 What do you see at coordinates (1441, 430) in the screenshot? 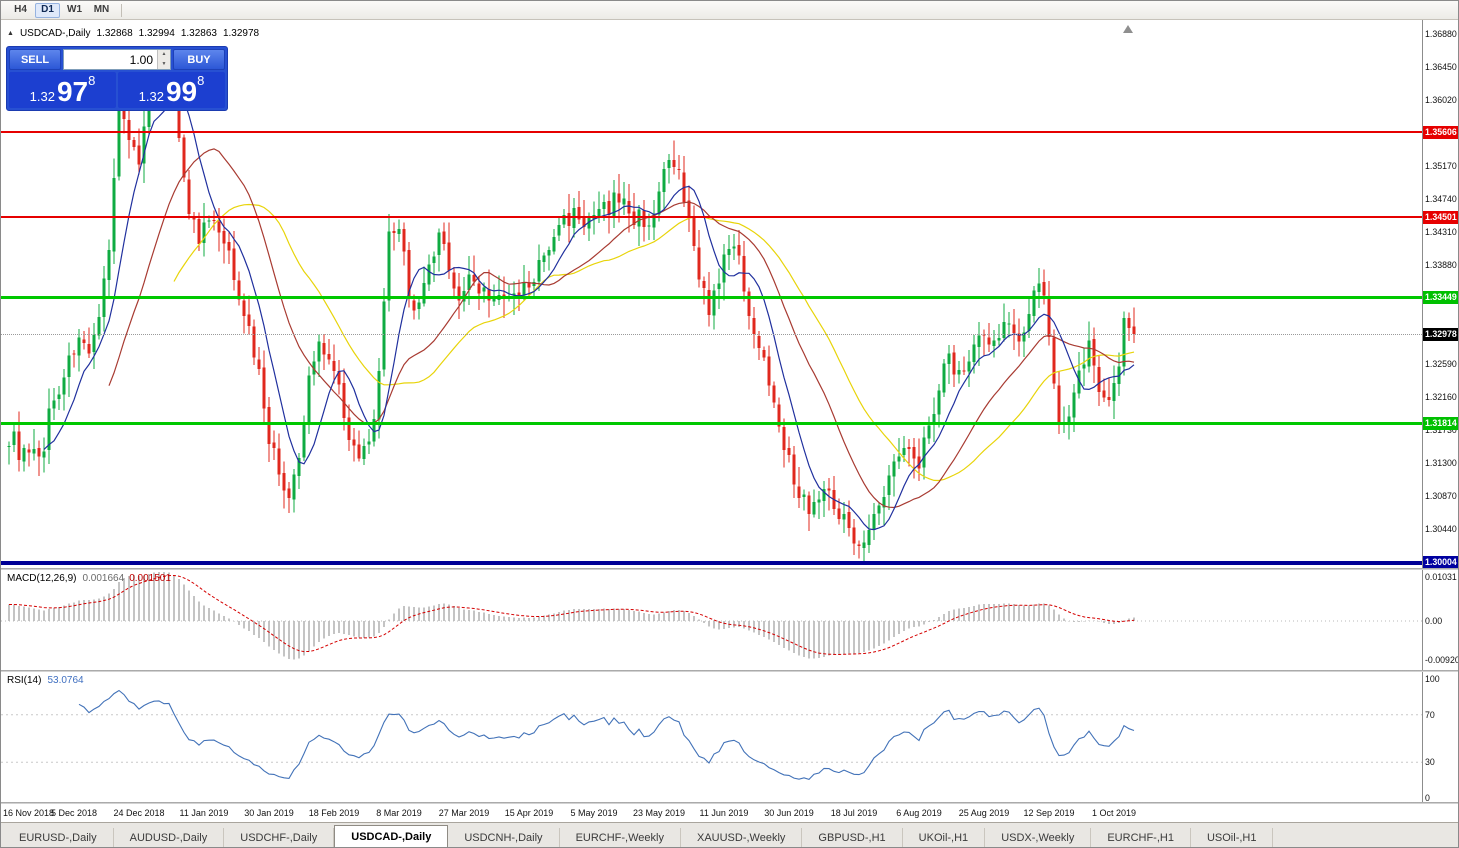
I see `price-axis-tick: 1.31730` at bounding box center [1441, 430].